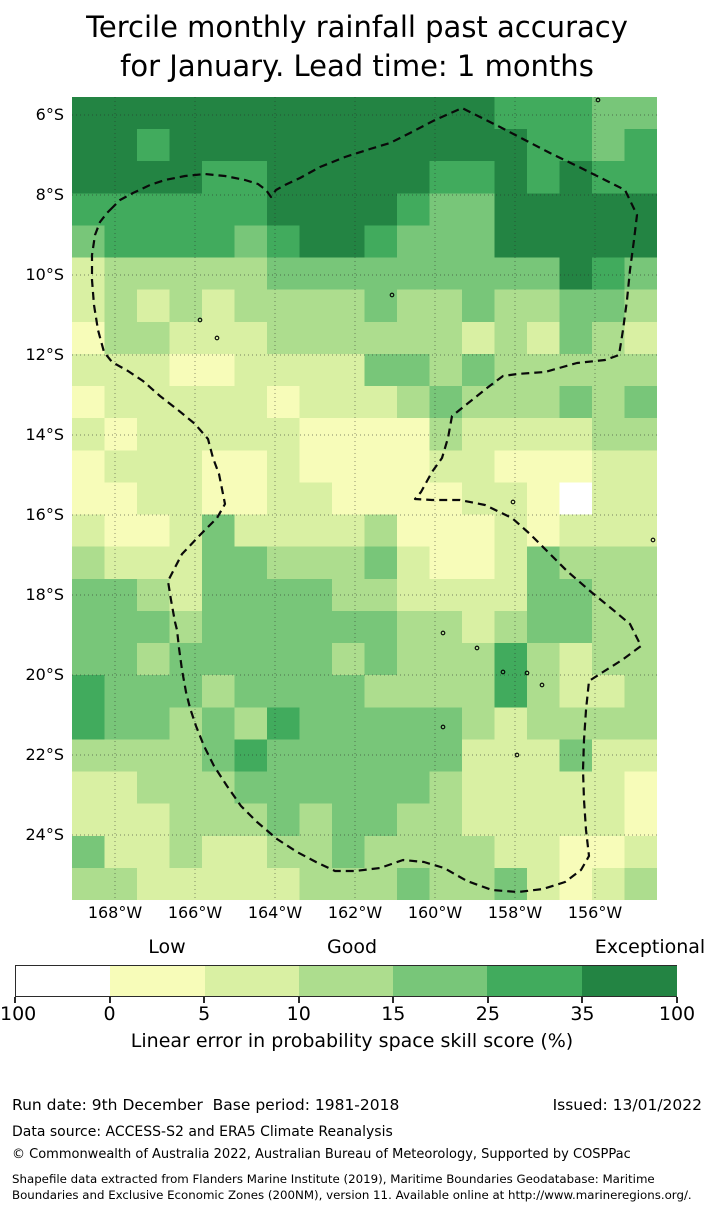 The width and height of the screenshot is (714, 1215). Describe the element at coordinates (393, 1014) in the screenshot. I see `colorbar-tick-label: 15` at that location.